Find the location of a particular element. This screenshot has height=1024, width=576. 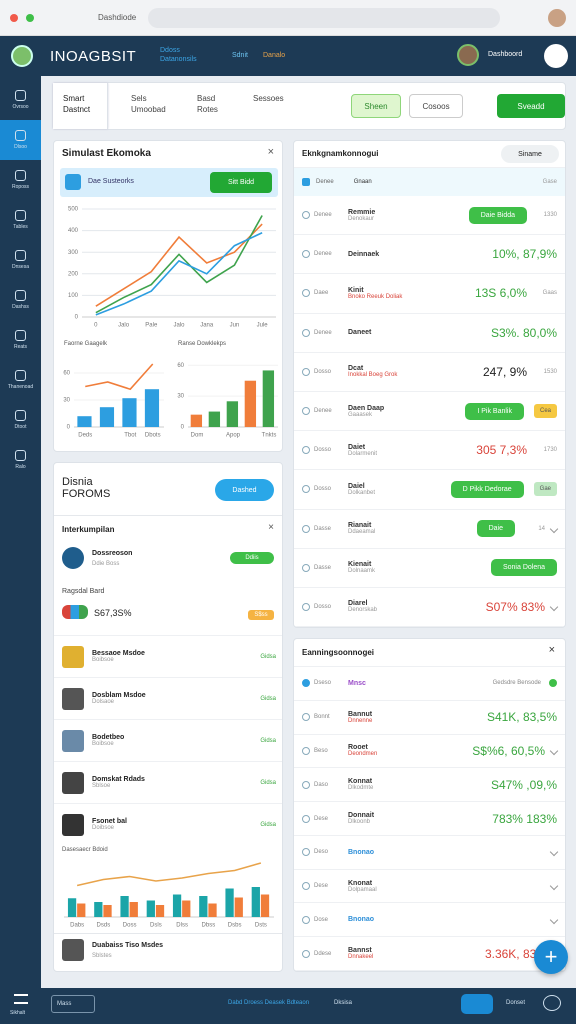

forum-item: Bodetbeo Boibsoe Gidsa is located at coordinates (168, 740).